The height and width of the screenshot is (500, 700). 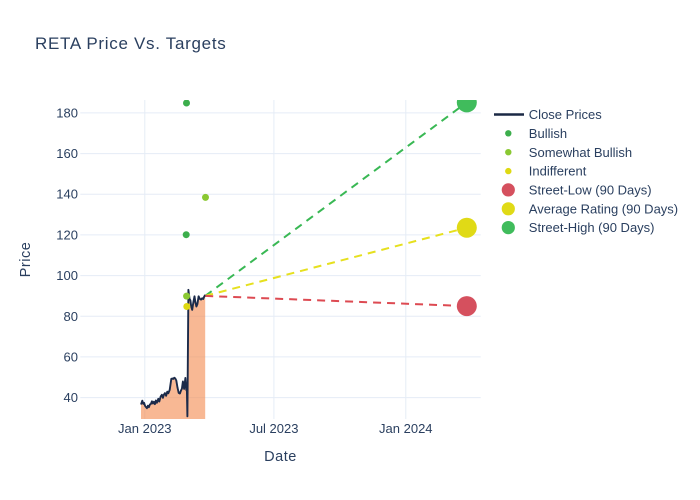 I want to click on svg-text: 60, so click(x=71, y=356).